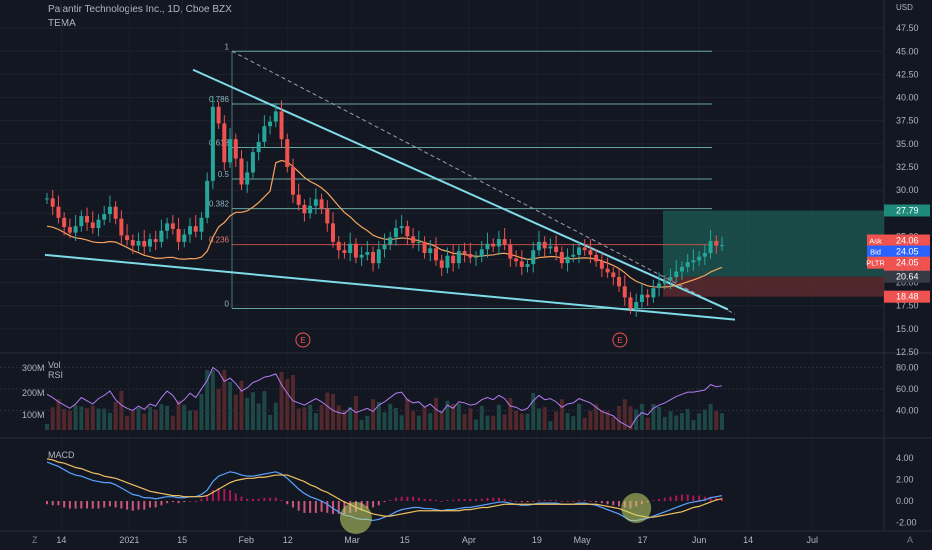 The height and width of the screenshot is (550, 932). Describe the element at coordinates (907, 98) in the screenshot. I see `price-tick: 40.00` at that location.